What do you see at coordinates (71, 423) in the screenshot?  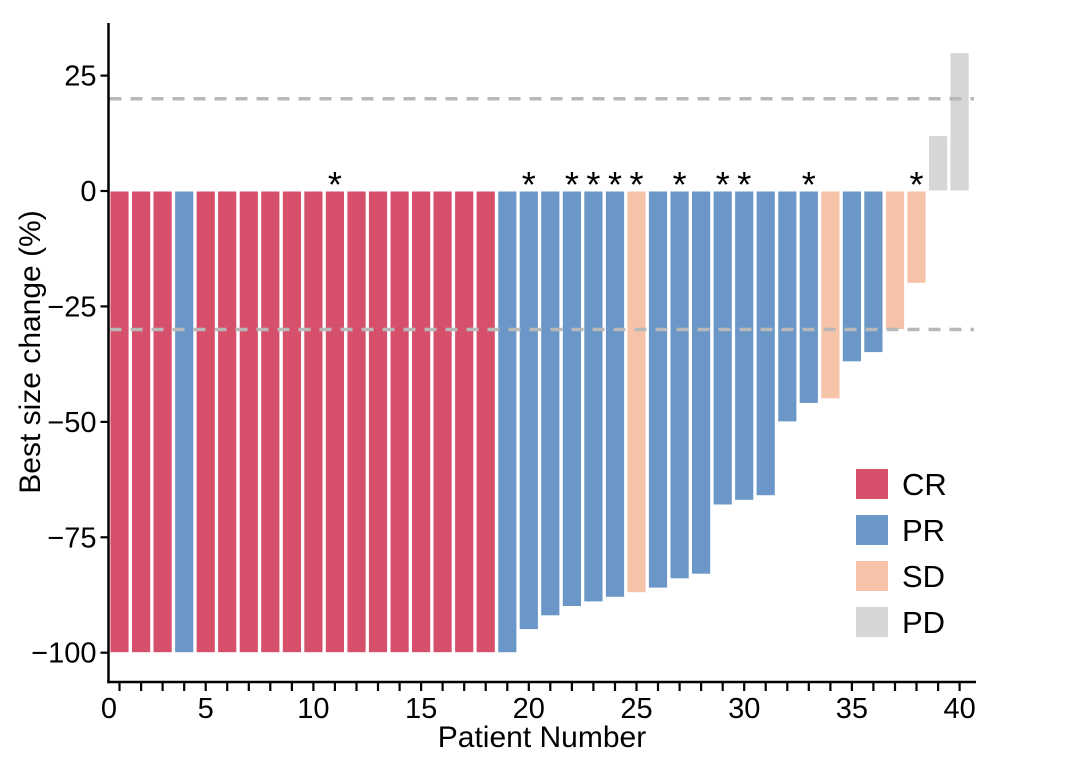 I see `y-tick-label: −50` at bounding box center [71, 423].